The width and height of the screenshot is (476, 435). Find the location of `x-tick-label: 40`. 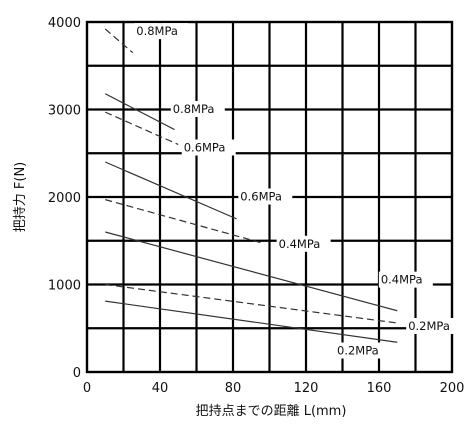

x-tick-label: 40 is located at coordinates (160, 388).